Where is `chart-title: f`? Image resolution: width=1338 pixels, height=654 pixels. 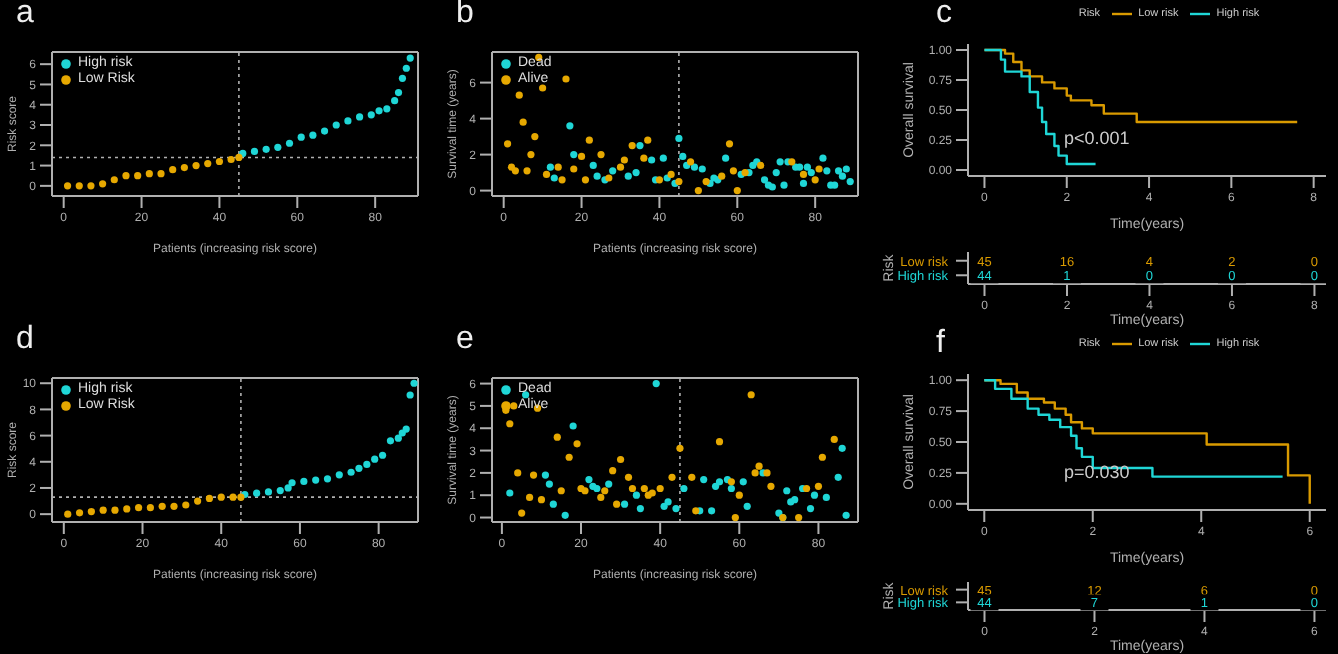 chart-title: f is located at coordinates (940, 344).